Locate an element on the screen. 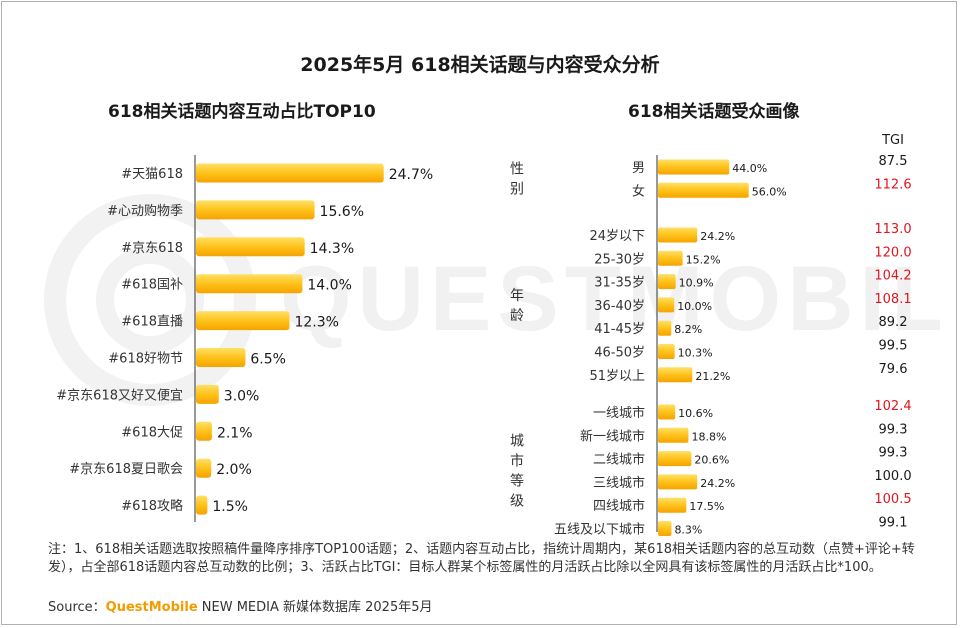 The width and height of the screenshot is (960, 628). left-value-label: 2.1% is located at coordinates (235, 433).